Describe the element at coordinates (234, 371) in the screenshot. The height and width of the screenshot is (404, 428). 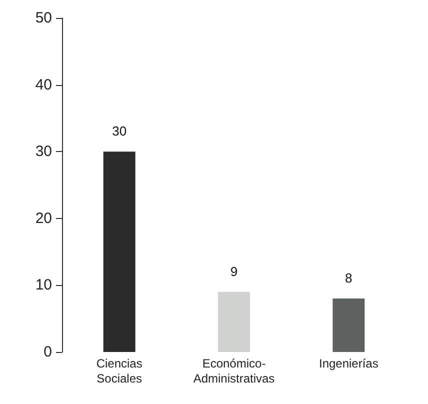
I see `x-tick-label: Económico-Administrativas` at that location.